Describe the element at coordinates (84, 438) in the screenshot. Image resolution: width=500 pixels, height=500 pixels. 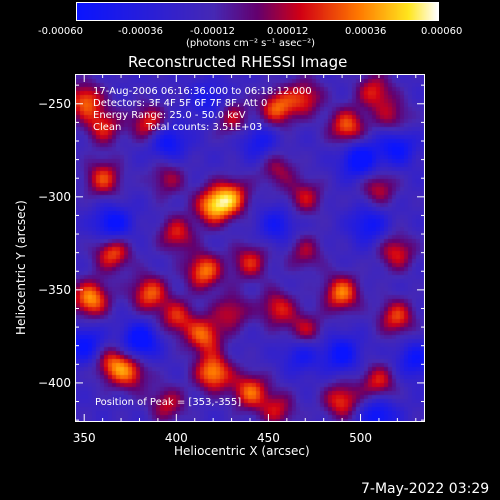
I see `x-tick-label: 350` at that location.